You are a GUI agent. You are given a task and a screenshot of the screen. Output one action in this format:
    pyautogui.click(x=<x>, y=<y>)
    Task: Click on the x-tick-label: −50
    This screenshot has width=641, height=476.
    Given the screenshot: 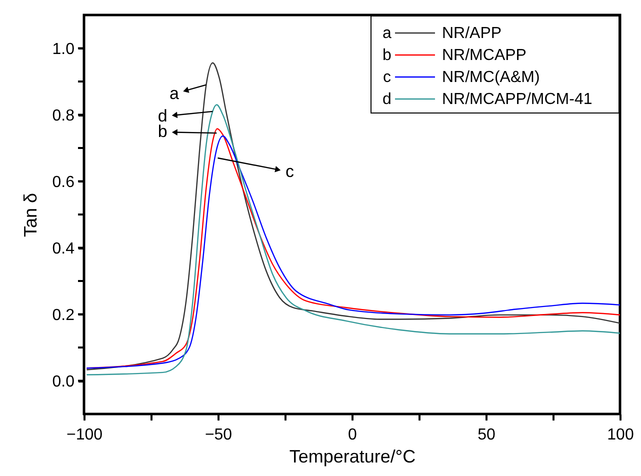 What is the action you would take?
    pyautogui.click(x=218, y=435)
    